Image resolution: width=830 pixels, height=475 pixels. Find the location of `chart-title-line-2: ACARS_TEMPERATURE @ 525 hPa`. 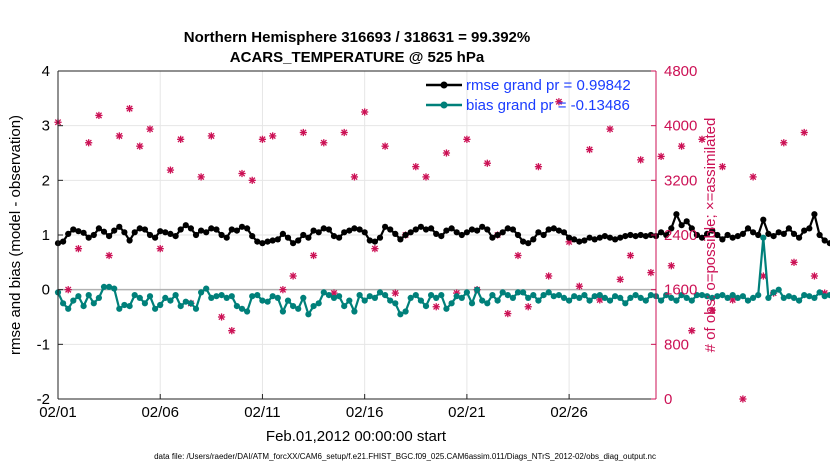

chart-title-line-2: ACARS_TEMPERATURE @ 525 hPa is located at coordinates (357, 57).